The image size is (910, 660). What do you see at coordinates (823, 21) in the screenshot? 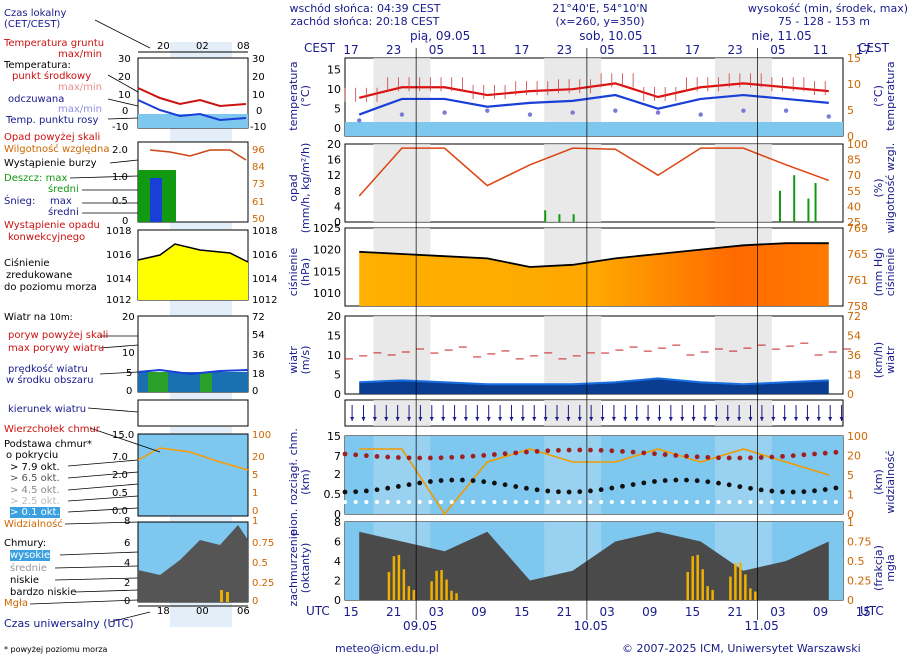
I see `altitude-values: 75 - 128 - 153 m` at bounding box center [823, 21].